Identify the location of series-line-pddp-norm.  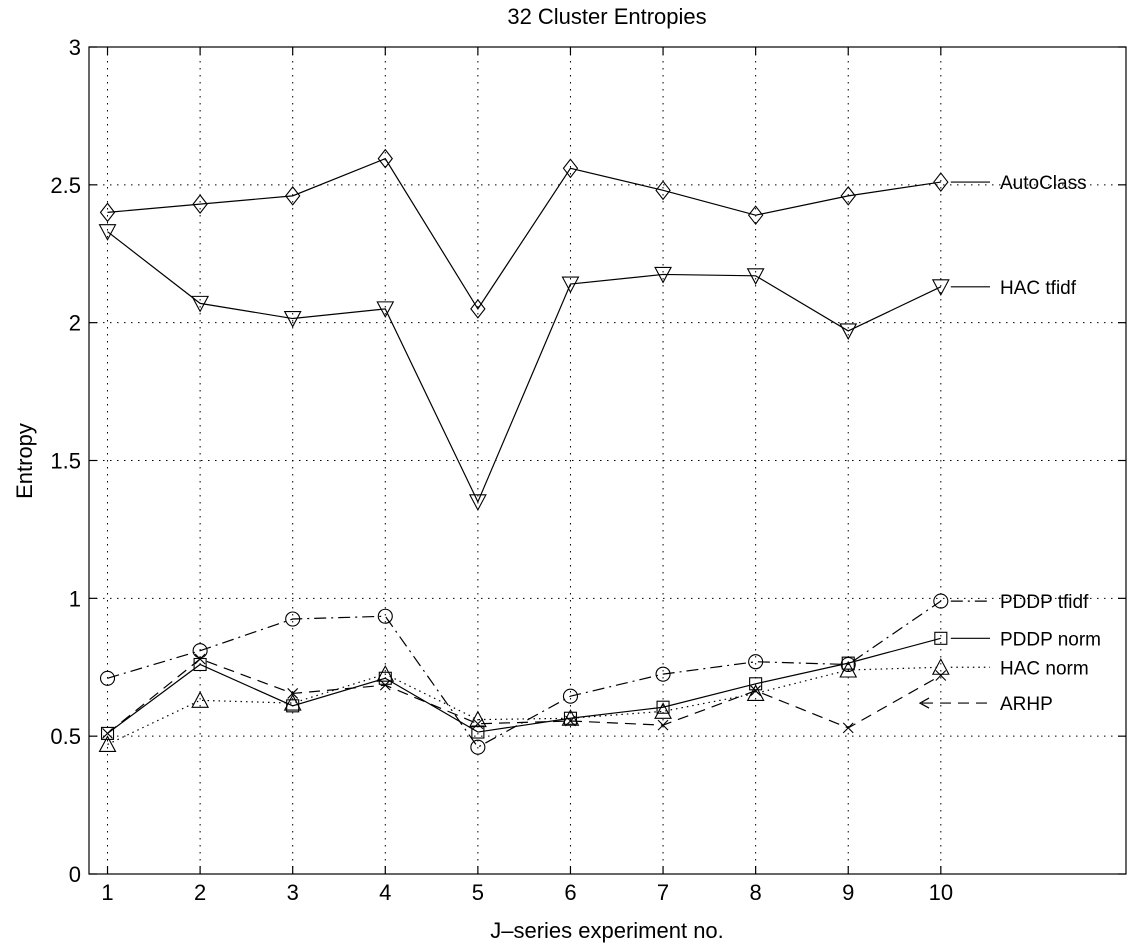
(524, 685).